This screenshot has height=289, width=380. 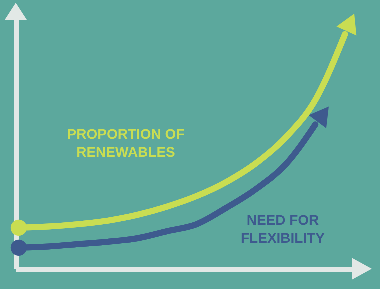 What do you see at coordinates (283, 229) in the screenshot?
I see `series-label: NEED FOR FLEXIBILITY` at bounding box center [283, 229].